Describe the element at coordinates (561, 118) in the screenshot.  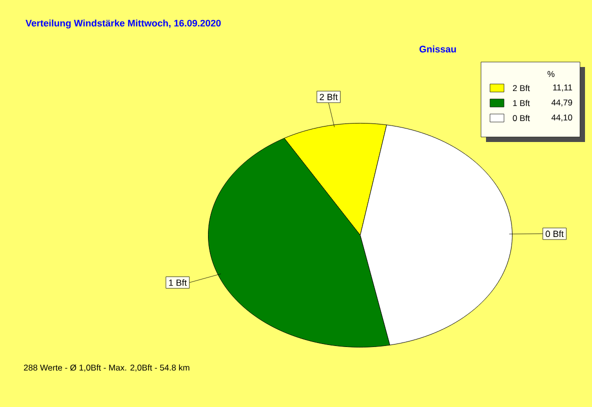
I see `data-label: 44,10` at that location.